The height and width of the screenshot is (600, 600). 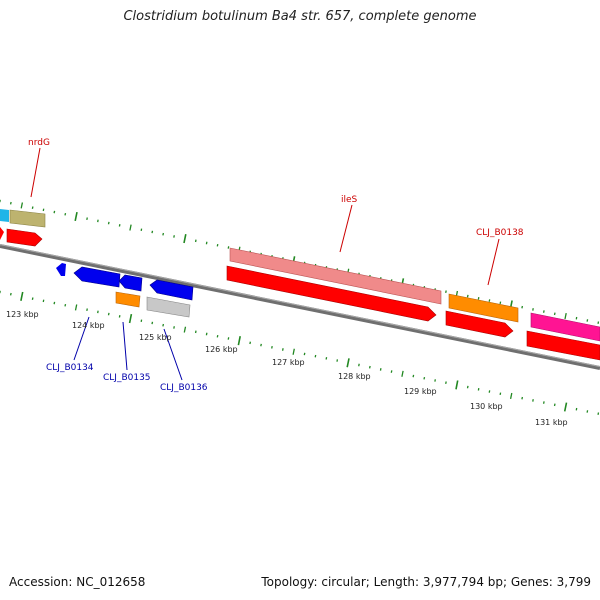 What do you see at coordinates (221, 349) in the screenshot?
I see `ruler-label: 126 kbp` at bounding box center [221, 349].